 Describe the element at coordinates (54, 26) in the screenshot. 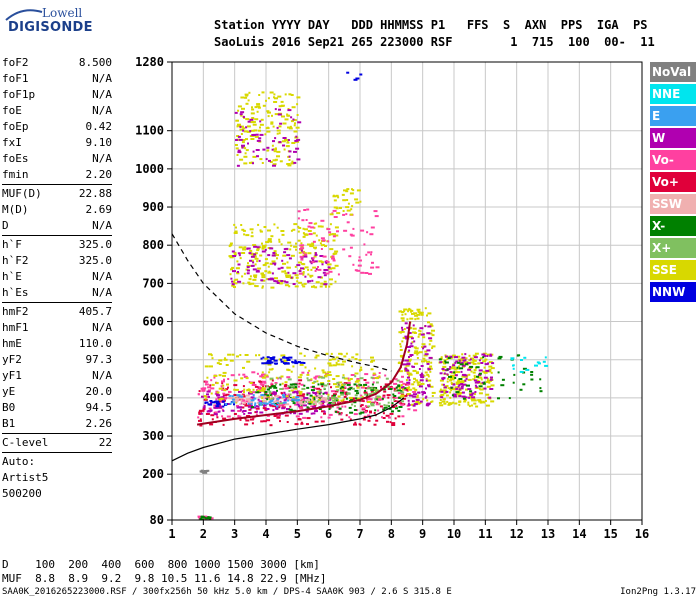

I see `lowell-digisonde-logo: Lowell DIGISONDE` at that location.